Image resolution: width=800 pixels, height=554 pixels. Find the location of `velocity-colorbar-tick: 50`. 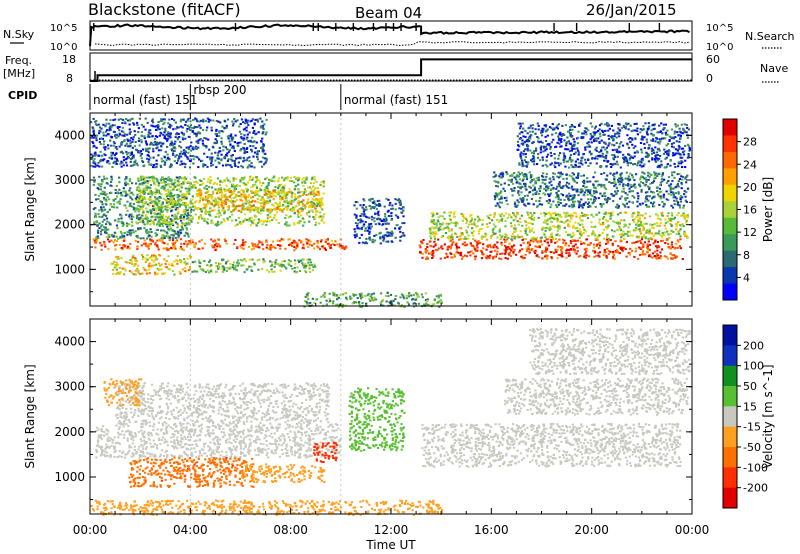

velocity-colorbar-tick: 50 is located at coordinates (750, 386).